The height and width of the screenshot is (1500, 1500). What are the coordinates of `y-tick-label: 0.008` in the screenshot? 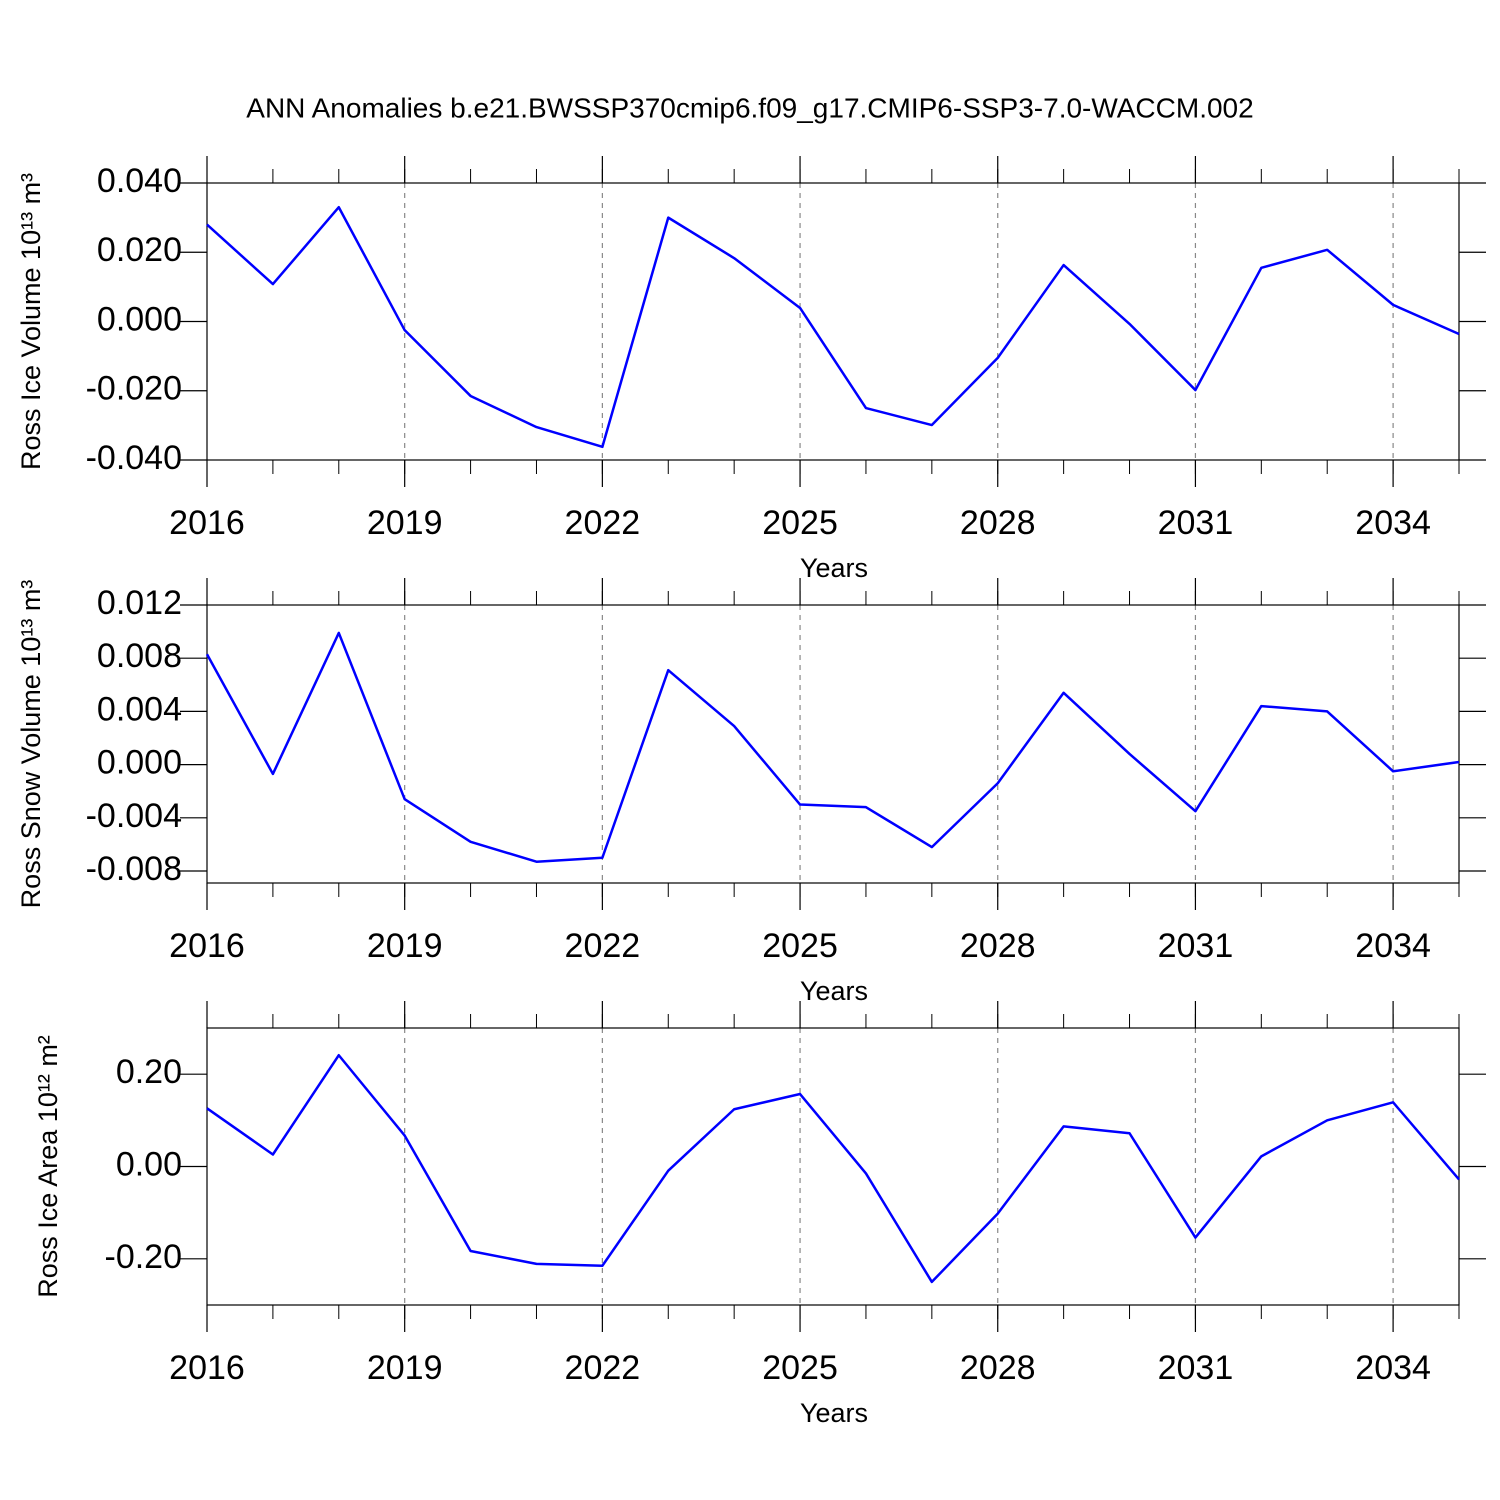 It's located at (139, 656).